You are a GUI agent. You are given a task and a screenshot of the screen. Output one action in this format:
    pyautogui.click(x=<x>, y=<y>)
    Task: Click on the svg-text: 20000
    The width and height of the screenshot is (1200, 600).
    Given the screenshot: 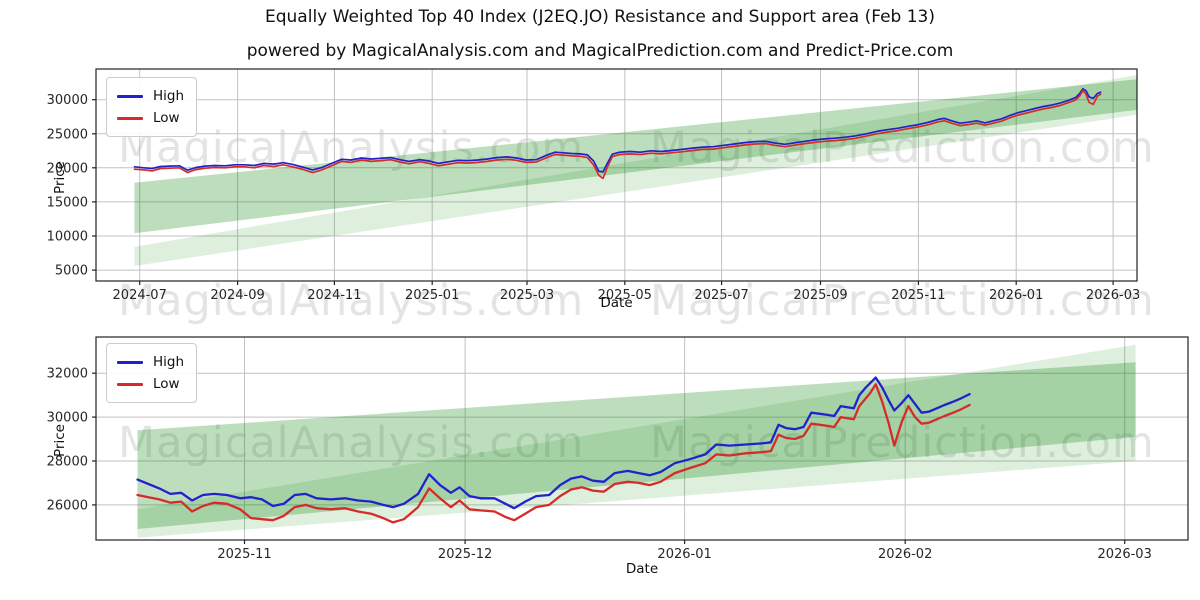 What is the action you would take?
    pyautogui.click(x=67, y=168)
    